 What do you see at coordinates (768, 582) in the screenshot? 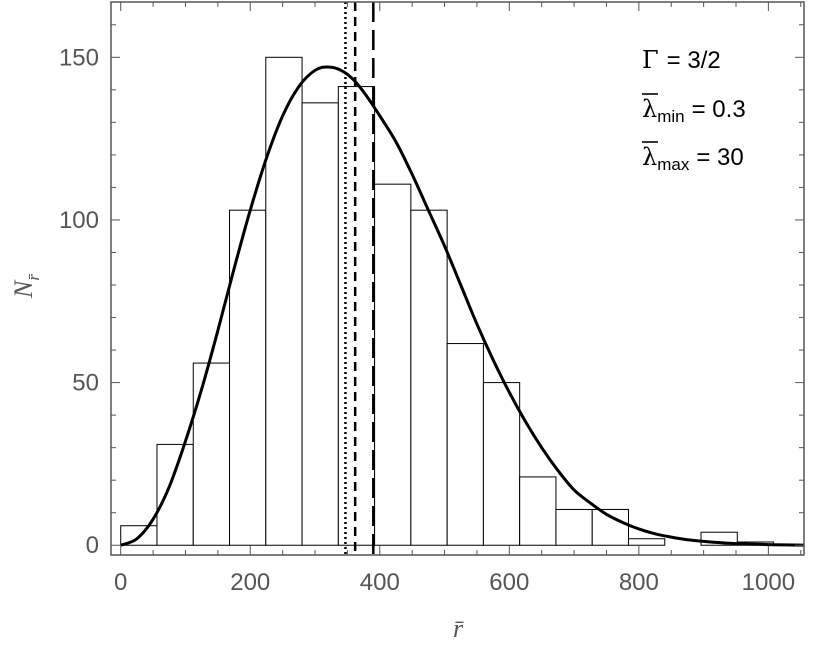
I see `x-tick-label: 1000` at bounding box center [768, 582].